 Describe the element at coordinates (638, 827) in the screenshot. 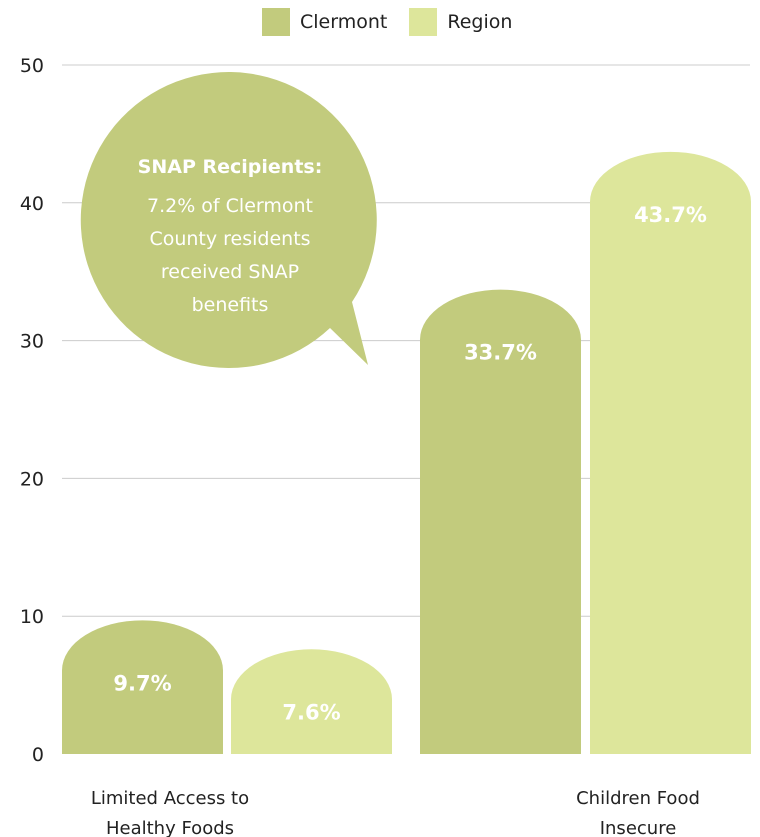

I see `x-tick-label: Insecure` at that location.